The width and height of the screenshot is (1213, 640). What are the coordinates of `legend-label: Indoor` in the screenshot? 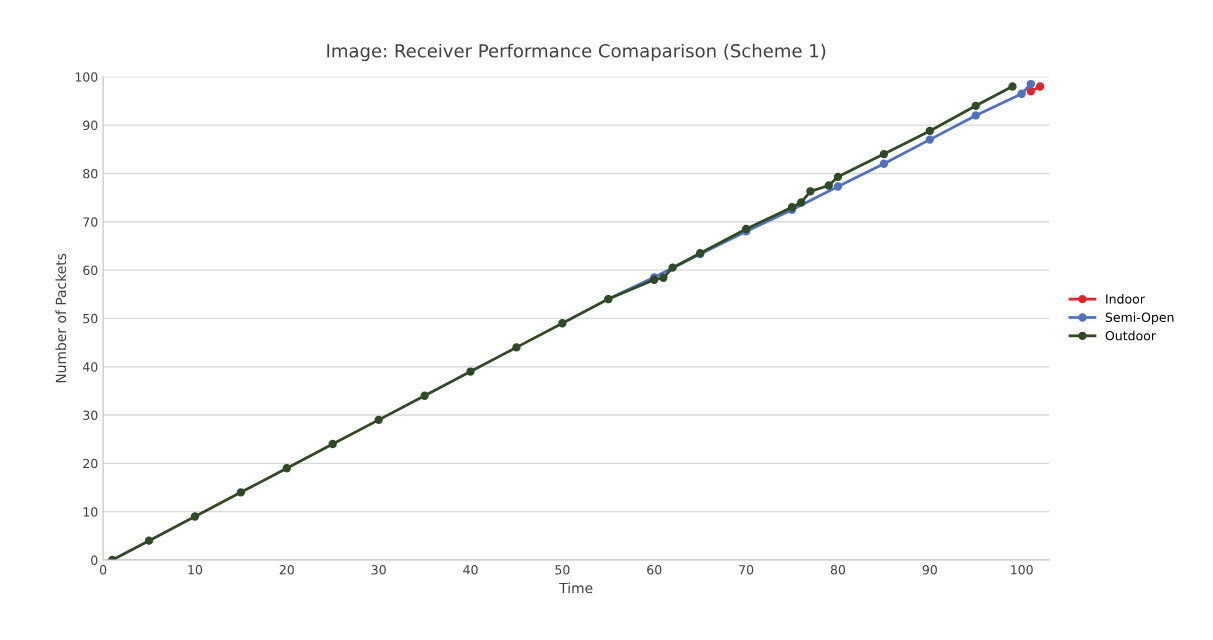 It's located at (1125, 299).